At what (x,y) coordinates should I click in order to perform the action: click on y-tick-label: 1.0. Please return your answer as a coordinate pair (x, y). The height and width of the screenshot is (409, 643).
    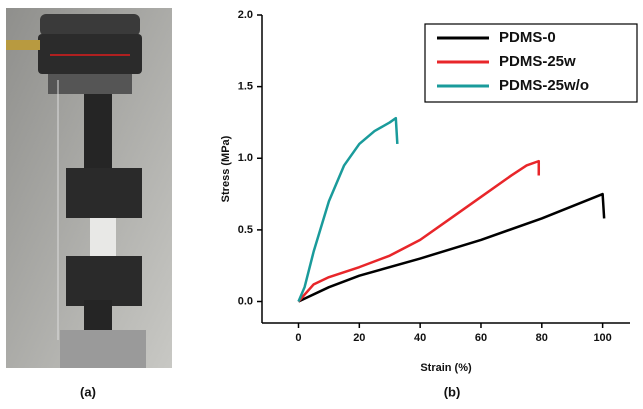
    Looking at the image, I should click on (245, 158).